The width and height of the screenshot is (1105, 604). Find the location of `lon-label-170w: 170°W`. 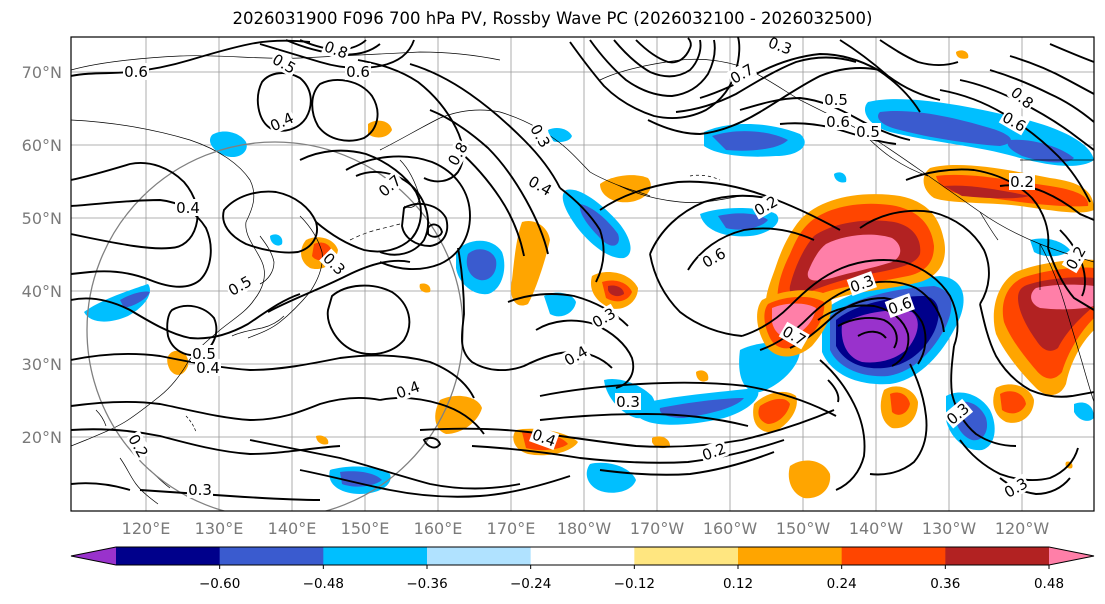

lon-label-170w: 170°W is located at coordinates (657, 528).